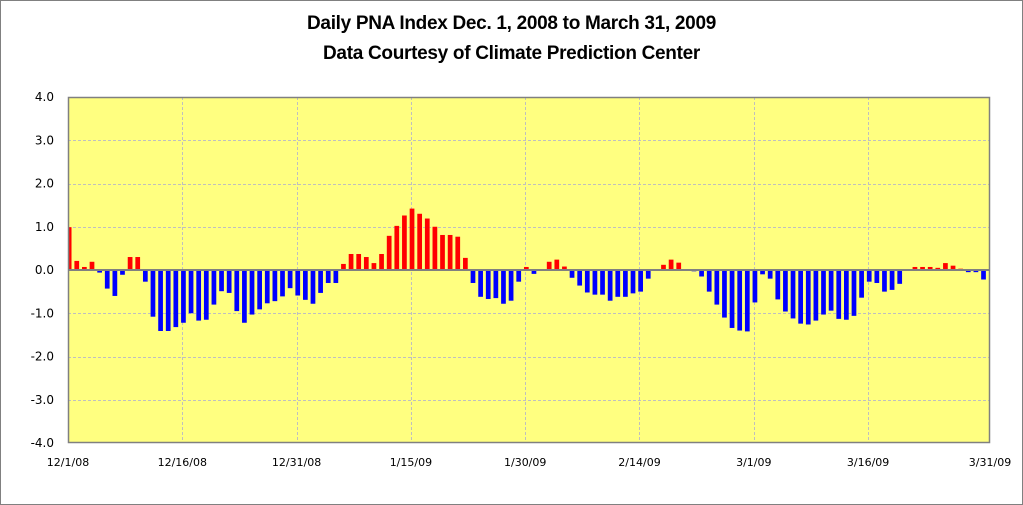  What do you see at coordinates (44, 184) in the screenshot?
I see `y-tick-label: 2.0` at bounding box center [44, 184].